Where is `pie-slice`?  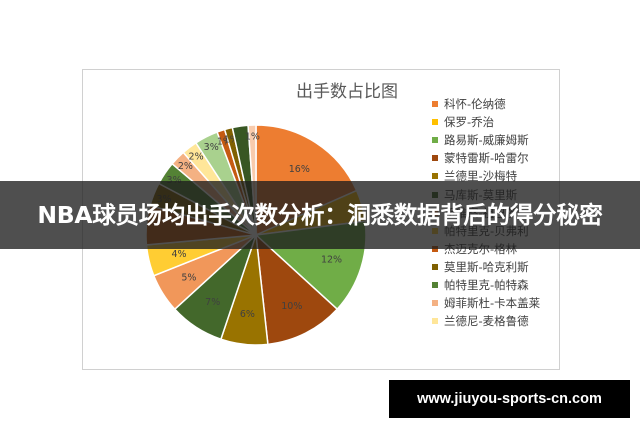 pie-slice is located at coordinates (297, 289).